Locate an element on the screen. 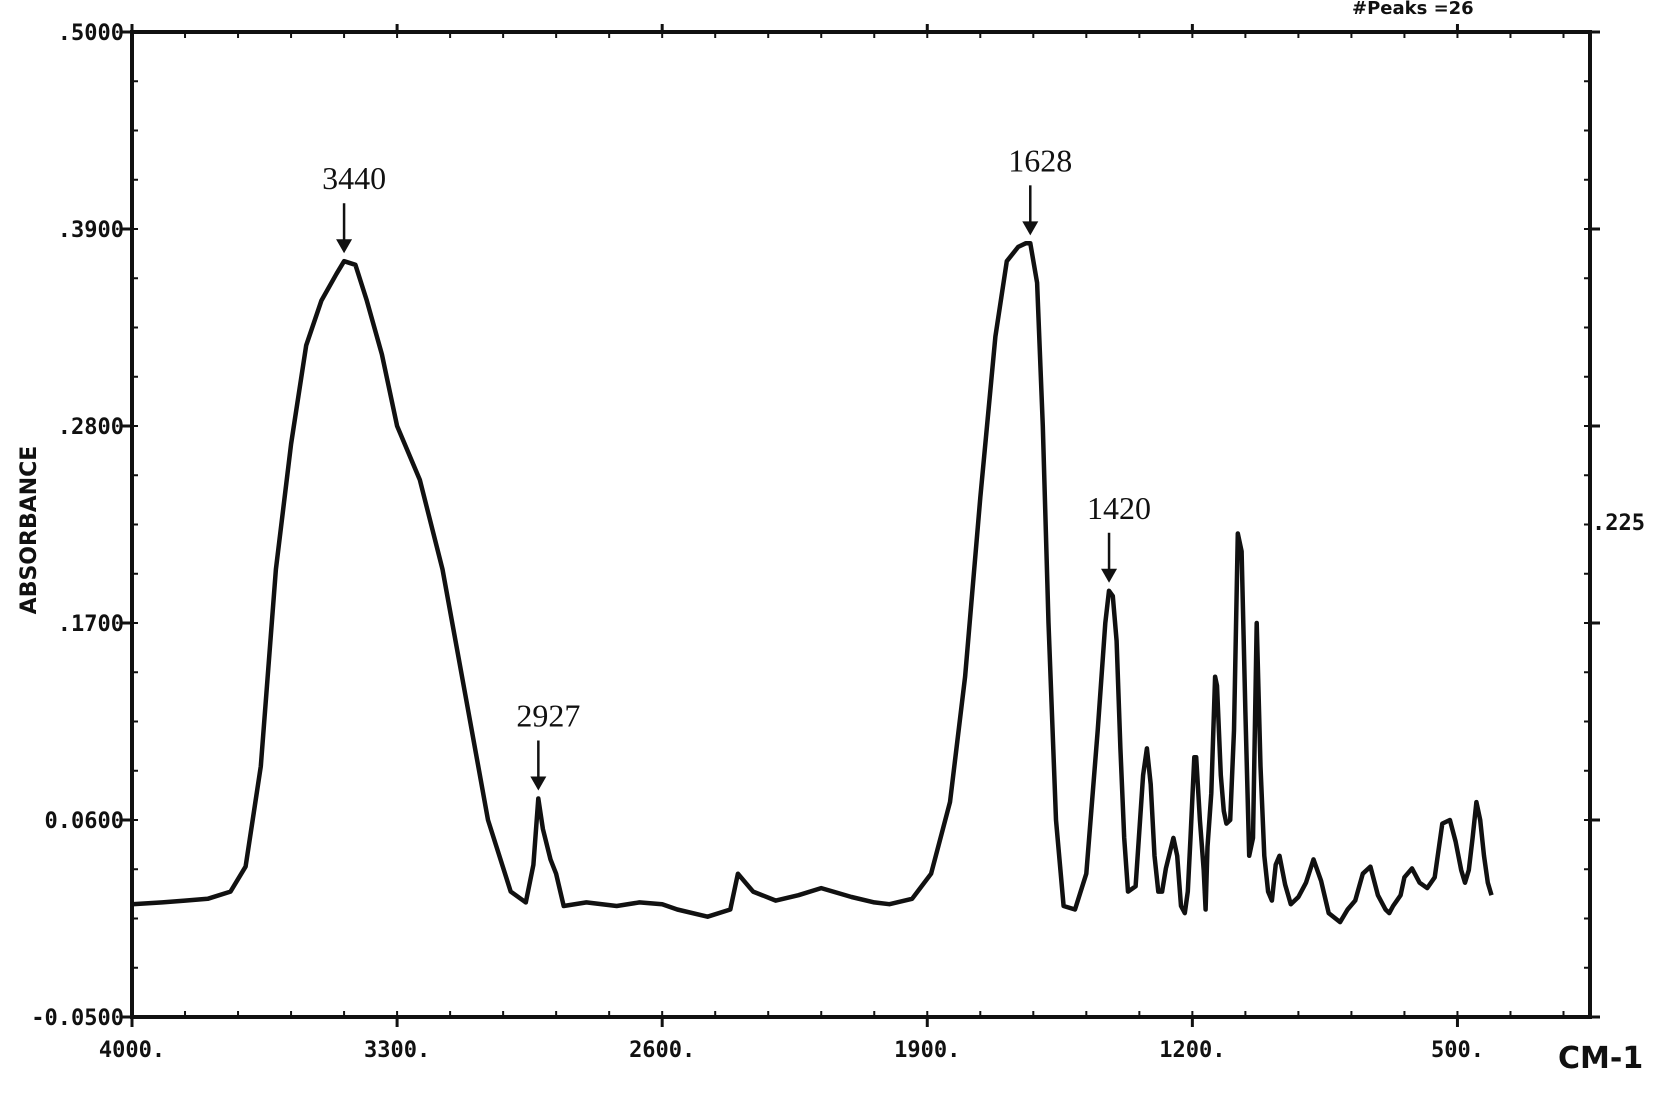 The image size is (1669, 1096). y-tick-label: .1700 is located at coordinates (91, 624).